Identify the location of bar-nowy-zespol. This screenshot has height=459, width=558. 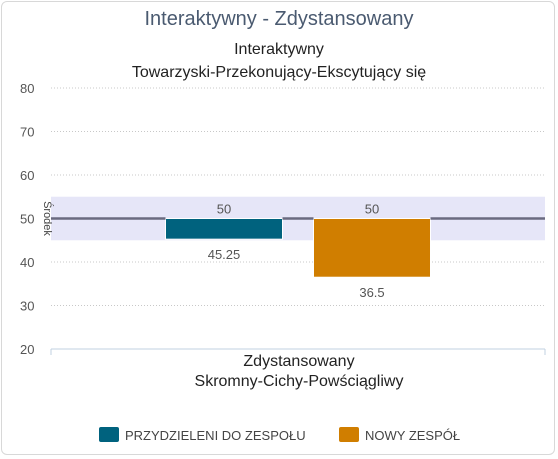
(372, 248).